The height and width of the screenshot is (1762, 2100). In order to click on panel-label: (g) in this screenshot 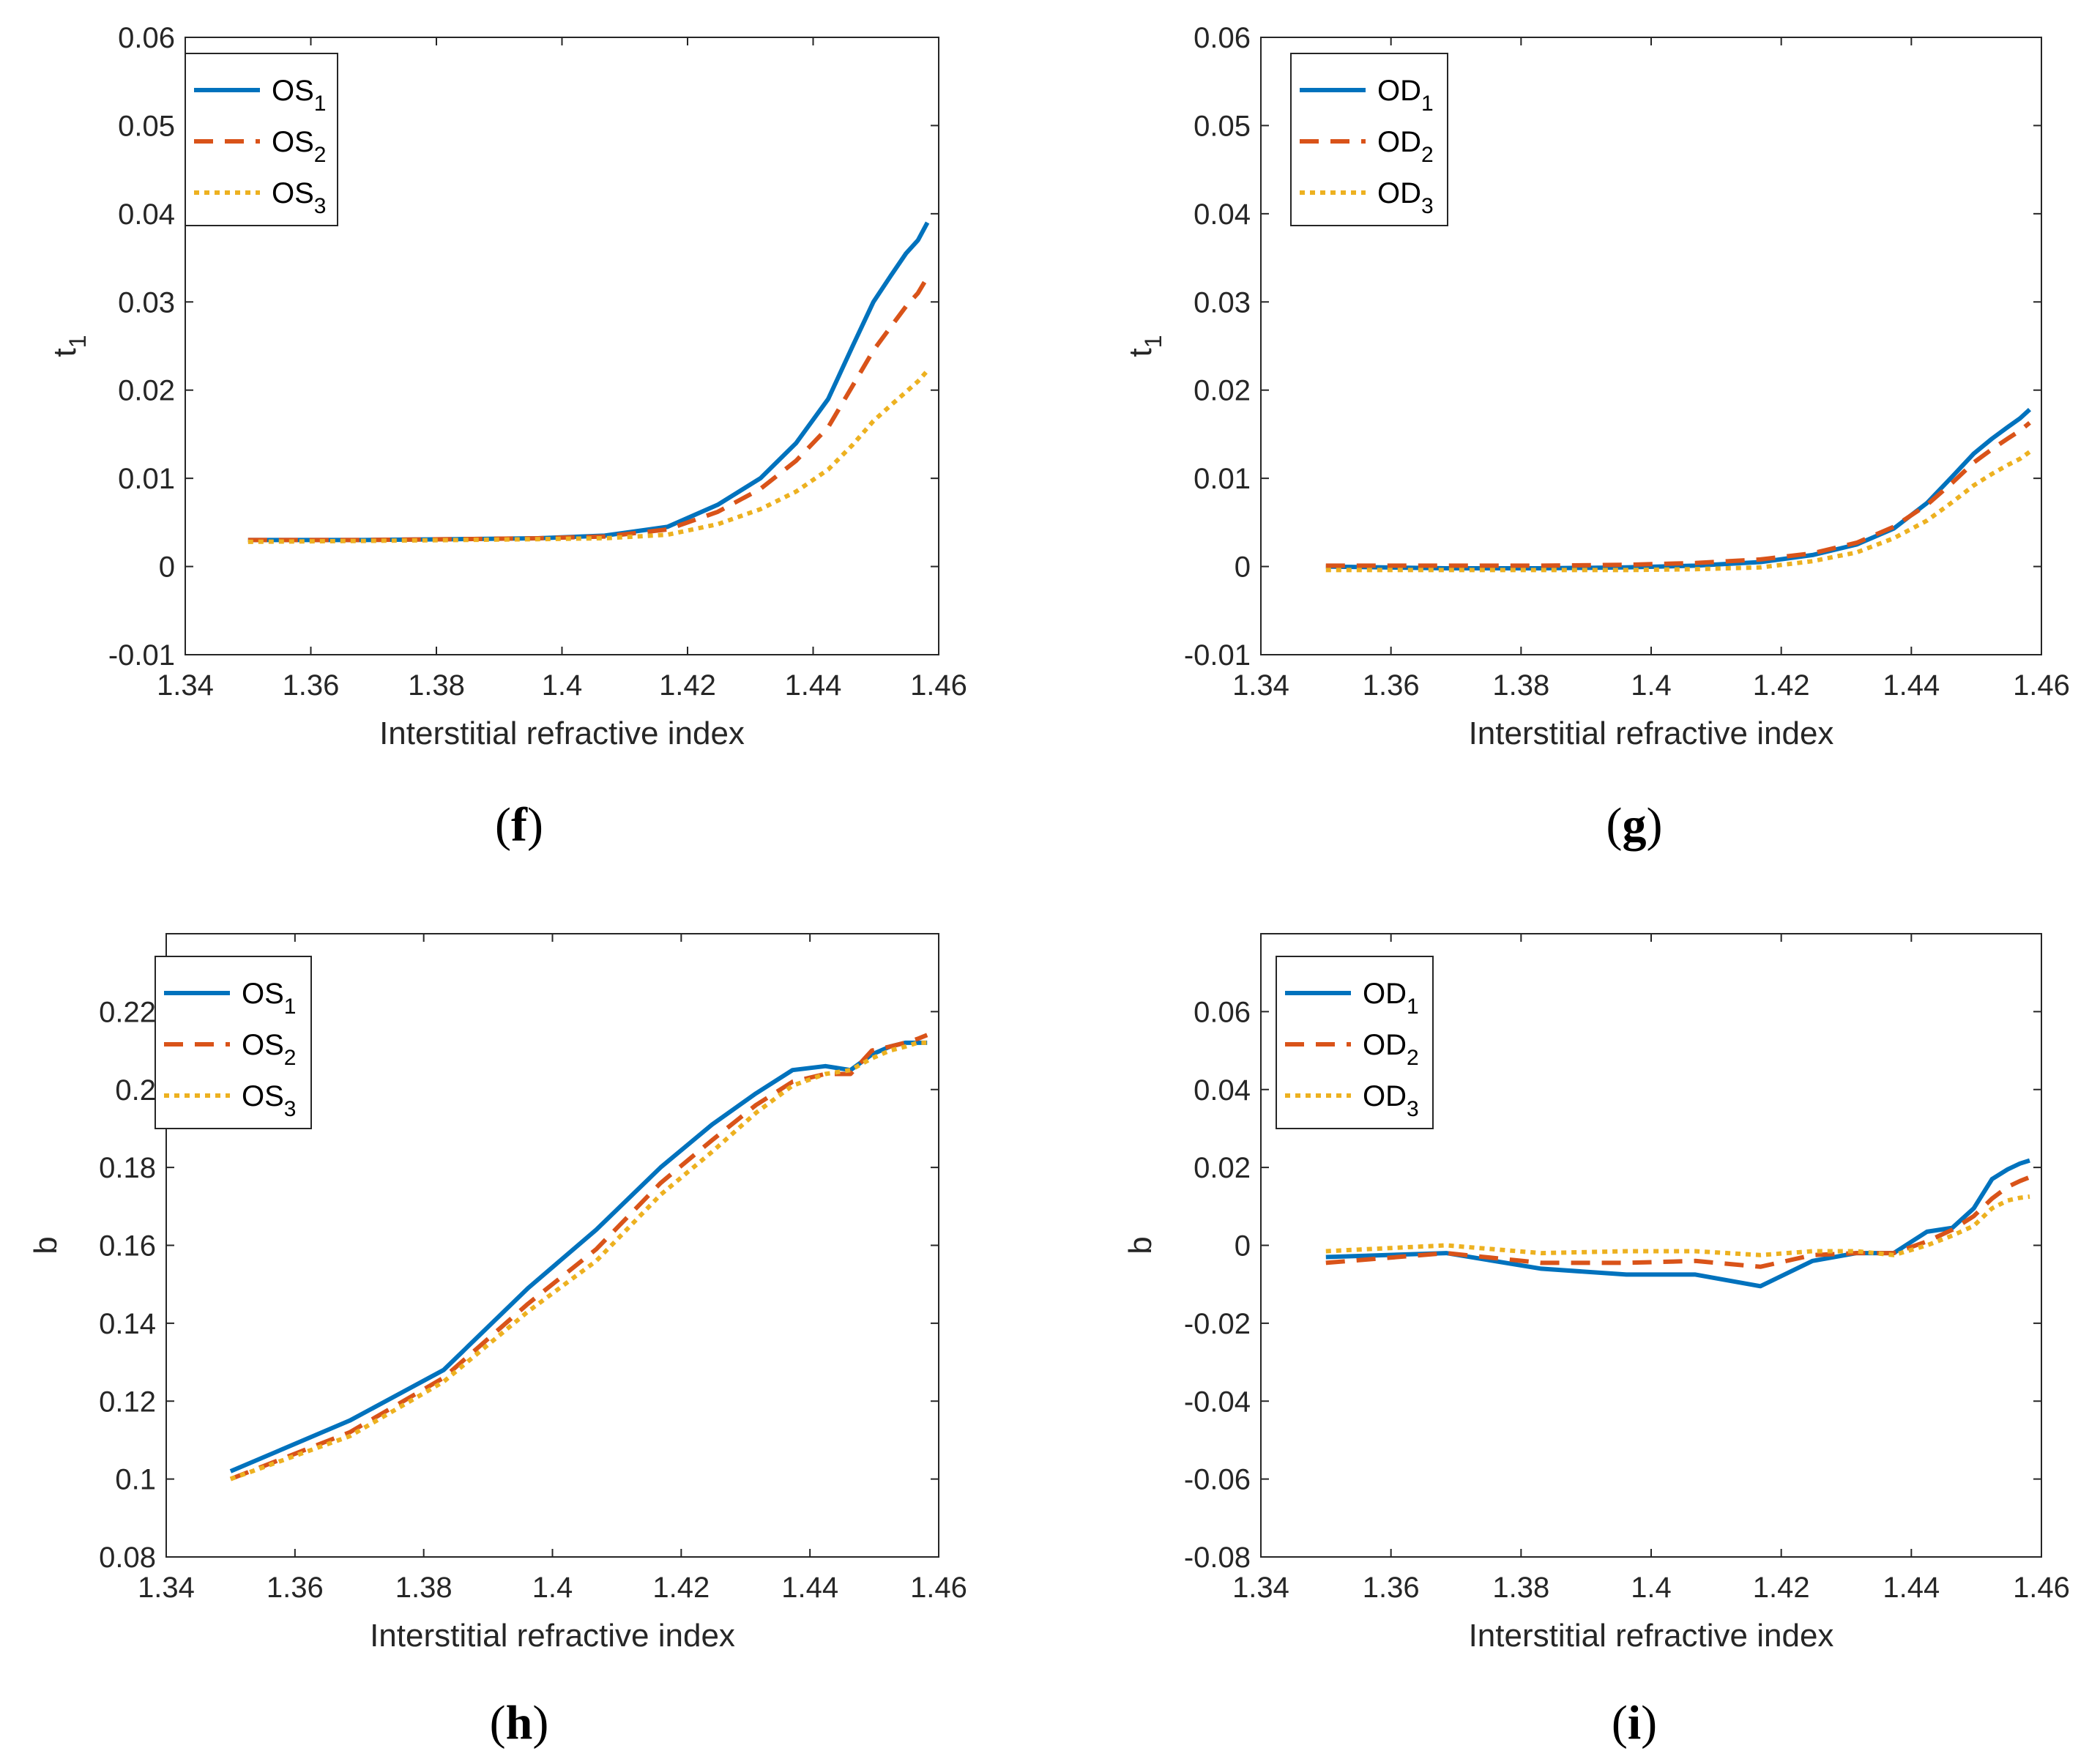, I will do `click(1634, 825)`.